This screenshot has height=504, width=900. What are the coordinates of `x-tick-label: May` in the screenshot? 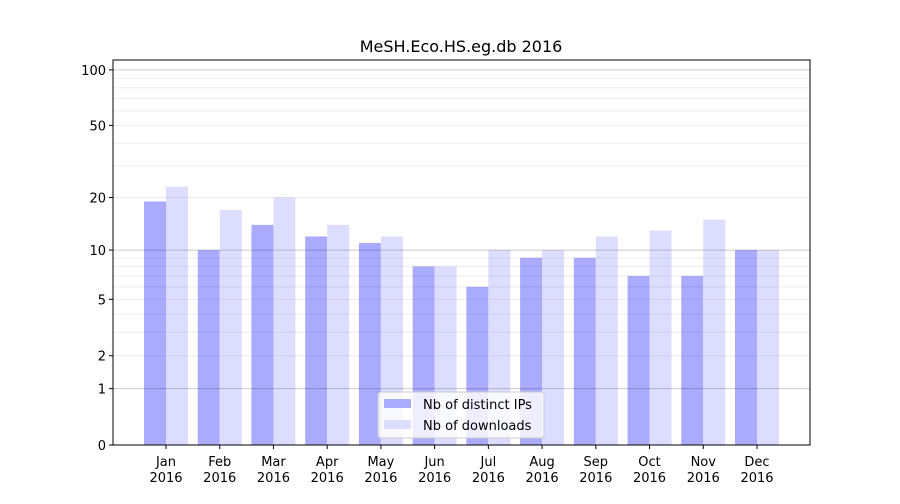 It's located at (380, 462).